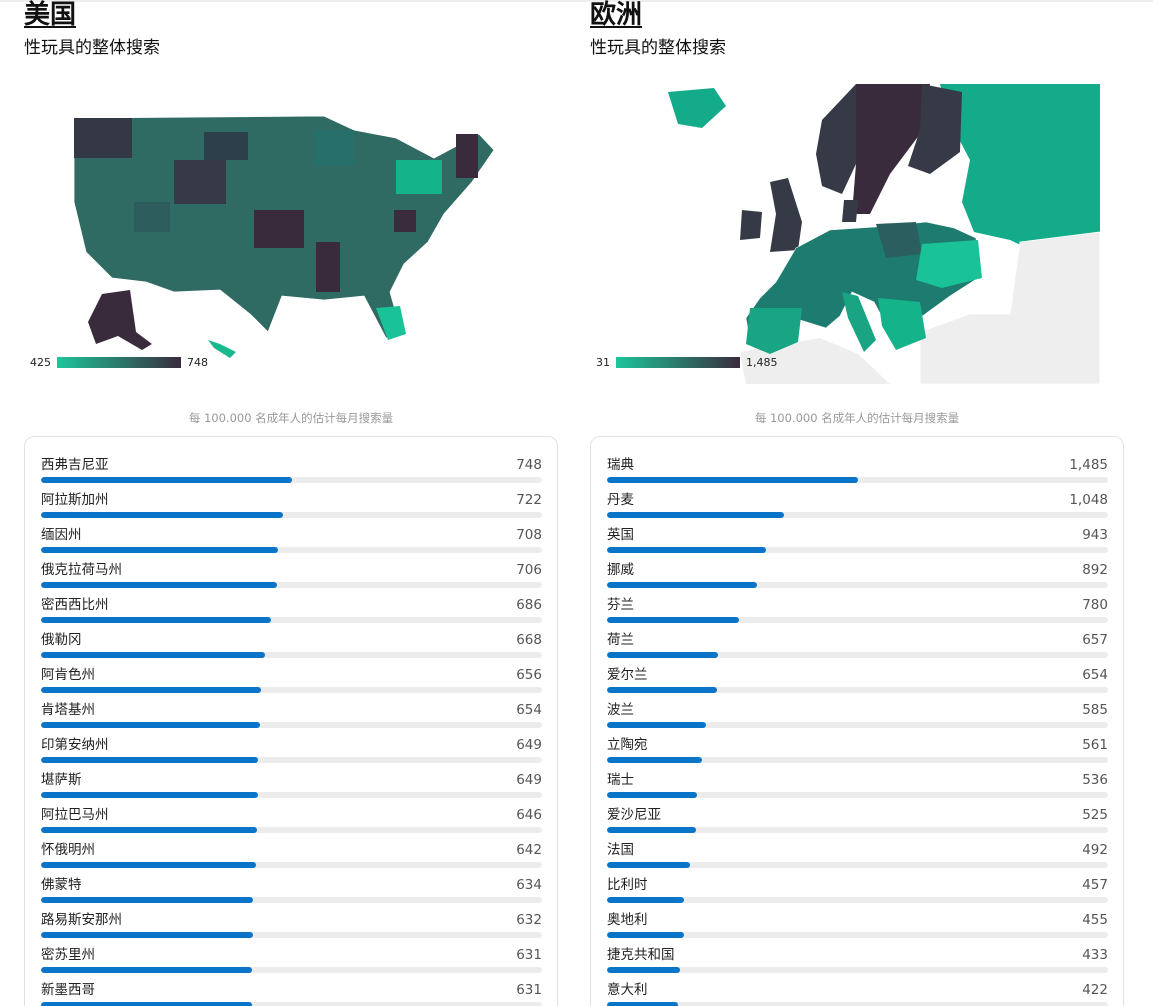  What do you see at coordinates (291, 683) in the screenshot?
I see `us-list-item: 阿肯色州 656` at bounding box center [291, 683].